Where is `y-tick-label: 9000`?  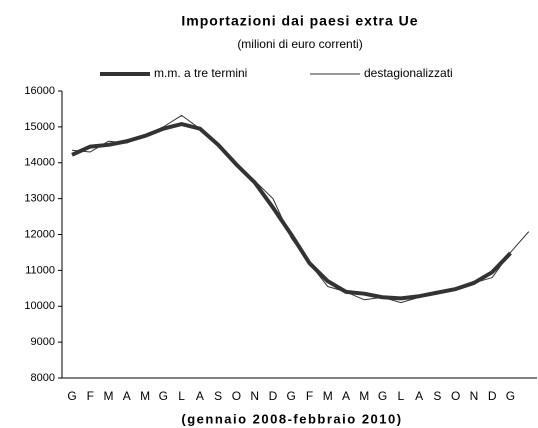
y-tick-label: 9000 is located at coordinates (43, 342).